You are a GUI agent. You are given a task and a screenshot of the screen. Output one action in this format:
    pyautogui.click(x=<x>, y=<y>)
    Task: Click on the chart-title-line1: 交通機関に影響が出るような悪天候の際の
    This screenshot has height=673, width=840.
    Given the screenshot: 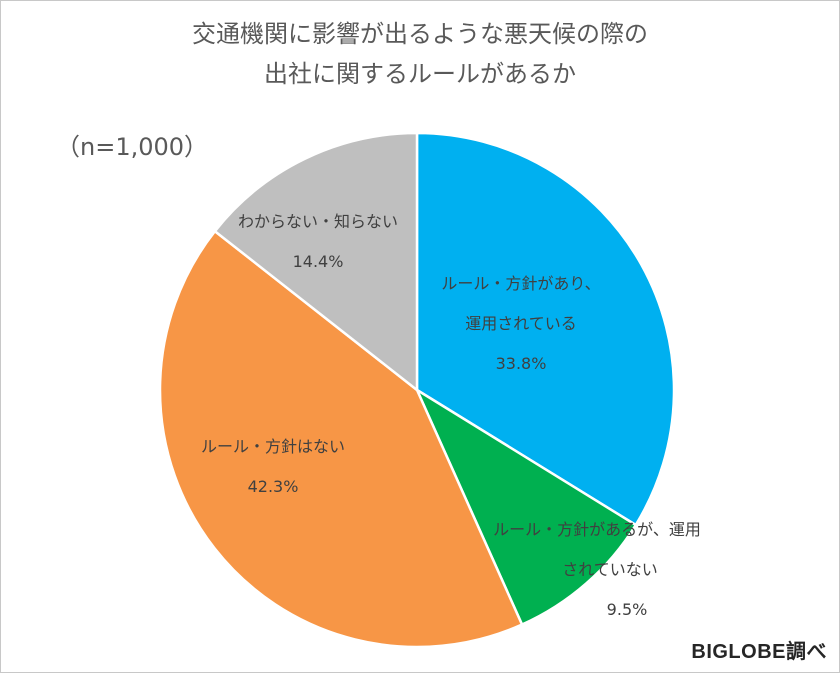 What is the action you would take?
    pyautogui.click(x=420, y=34)
    